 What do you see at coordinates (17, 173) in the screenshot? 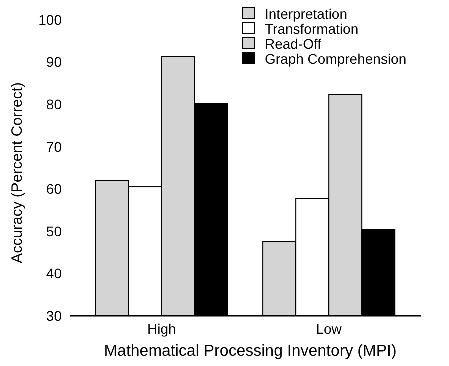
I see `y-axis-title: Accuracy (Percent Correct)` at bounding box center [17, 173].